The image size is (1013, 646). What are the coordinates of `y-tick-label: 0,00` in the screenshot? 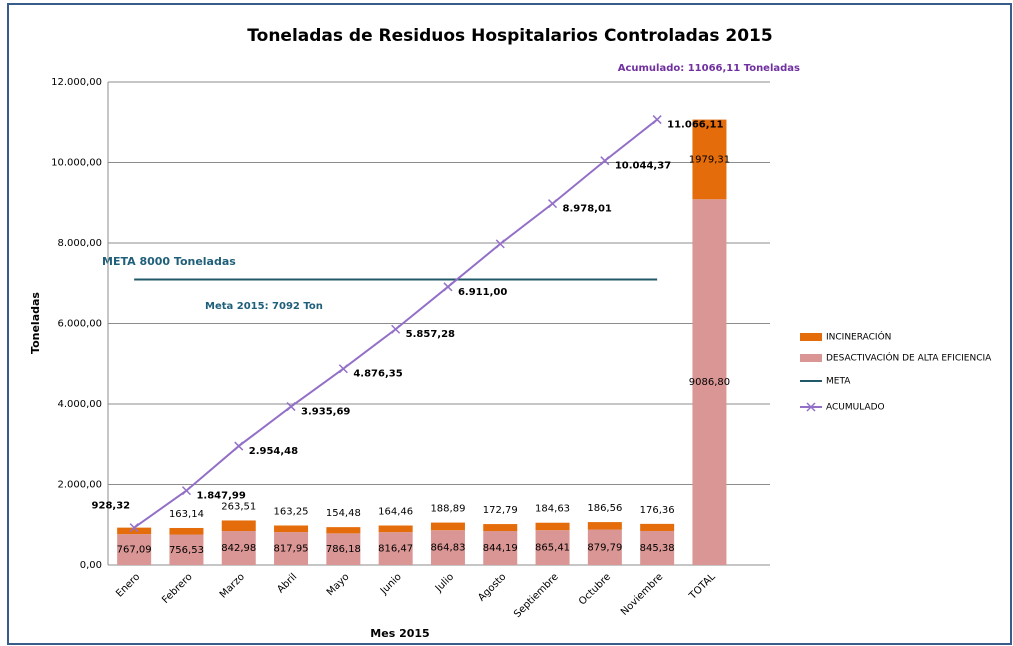 It's located at (91, 565).